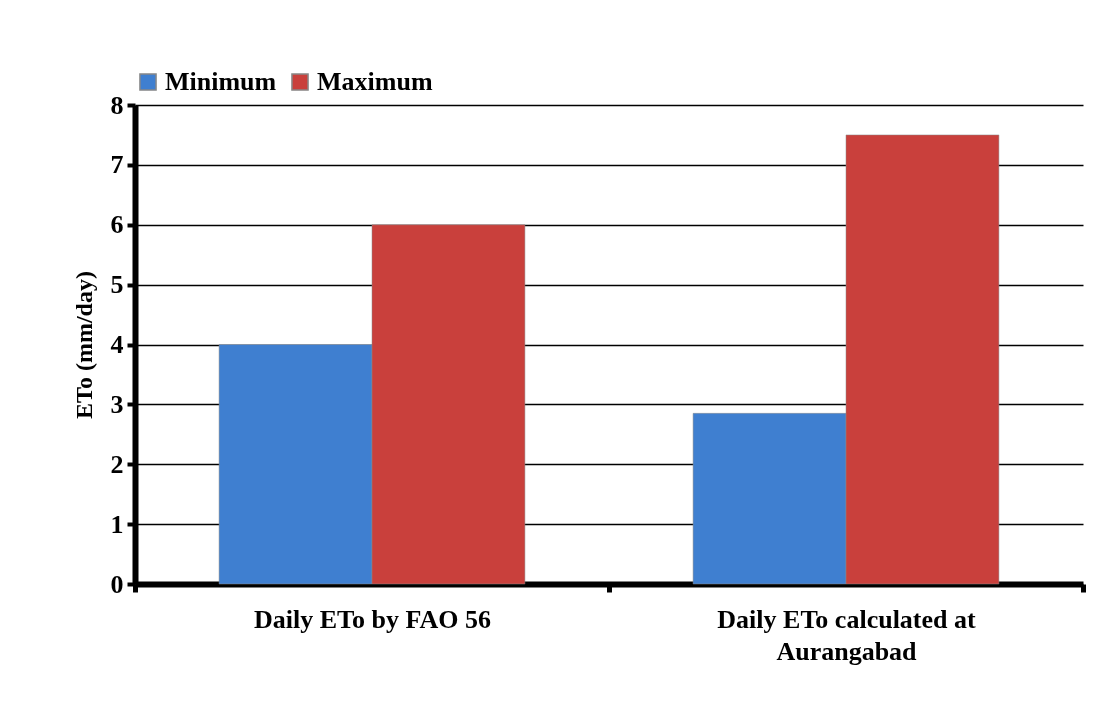  I want to click on x-tick-label: Daily ETo by FAO 56, so click(372, 619).